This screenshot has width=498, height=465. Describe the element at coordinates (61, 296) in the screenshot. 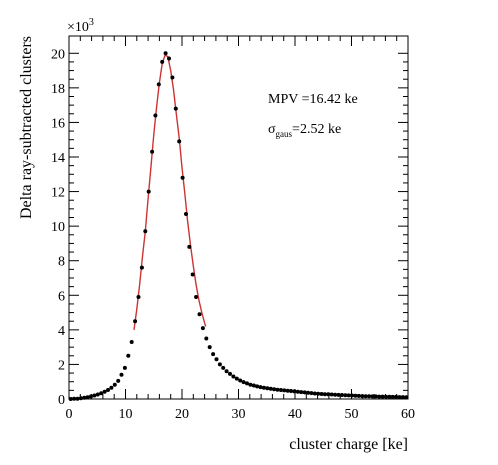

I see `y-tick-label: 6` at that location.